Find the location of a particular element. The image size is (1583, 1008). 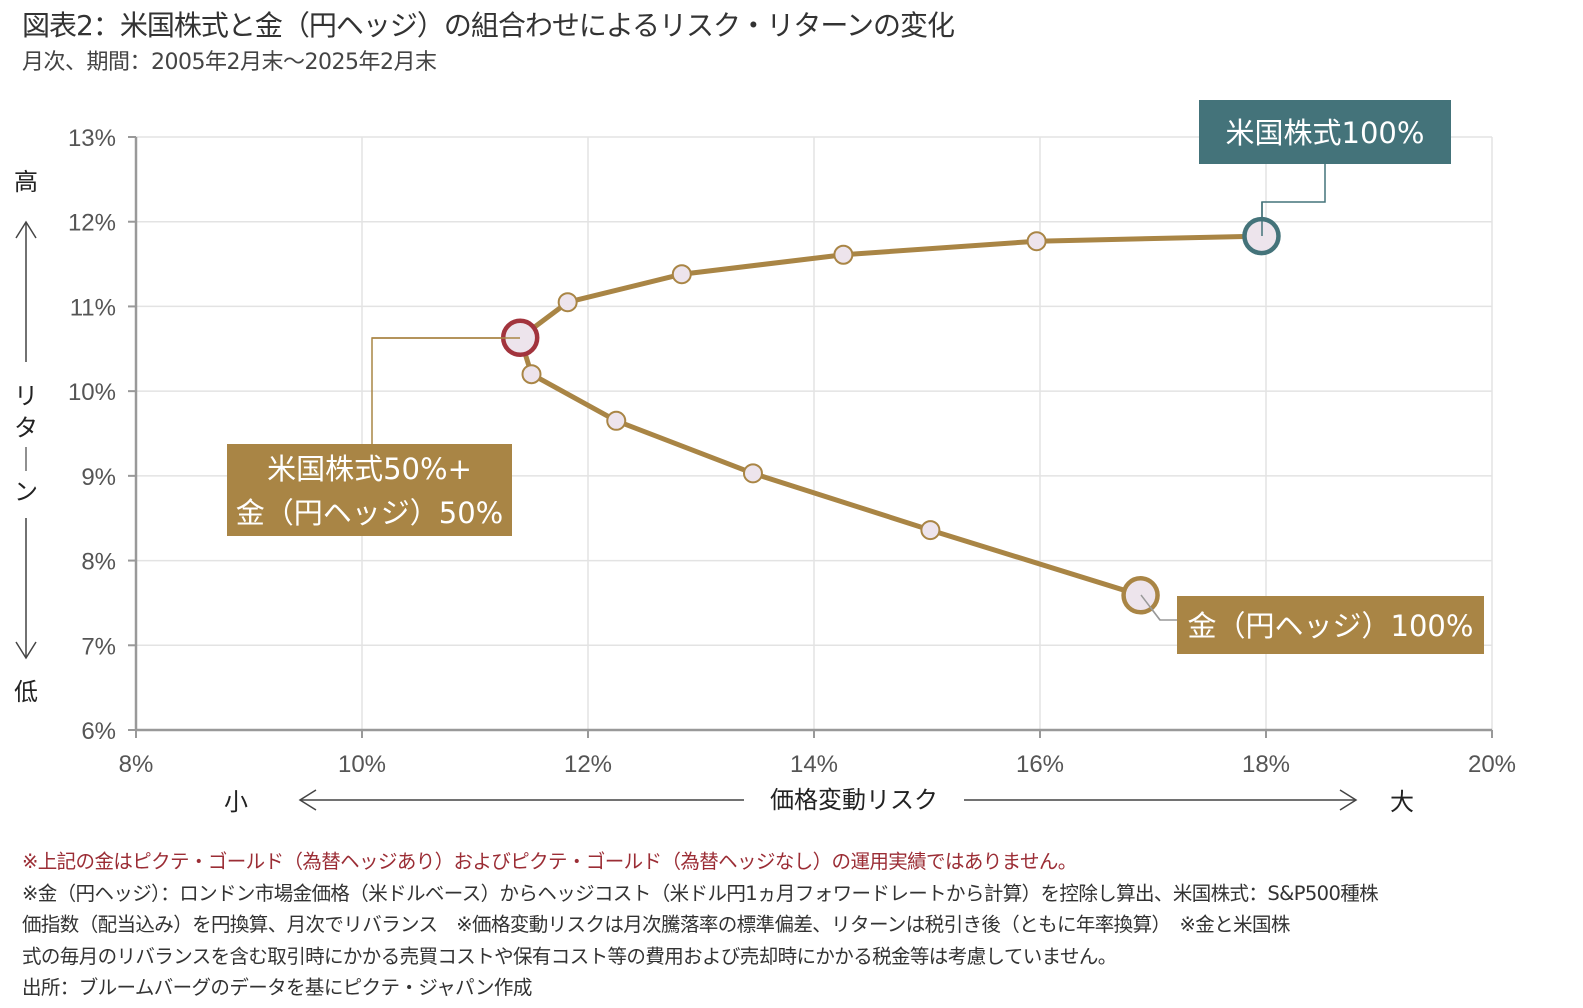

x-tick-label: 20% is located at coordinates (1492, 764).